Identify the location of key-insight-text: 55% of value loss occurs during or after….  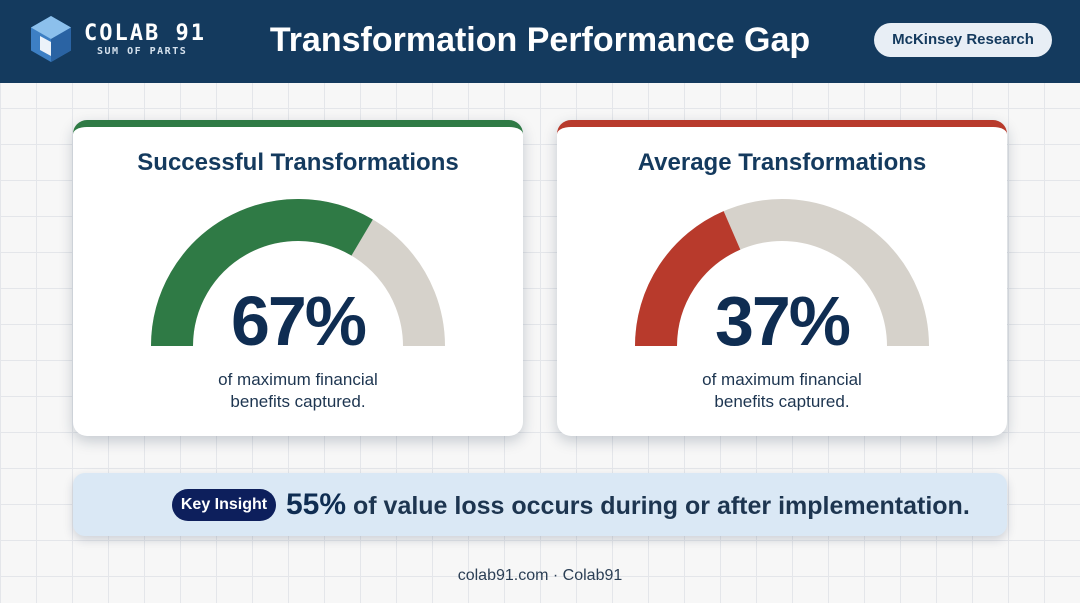
(628, 505).